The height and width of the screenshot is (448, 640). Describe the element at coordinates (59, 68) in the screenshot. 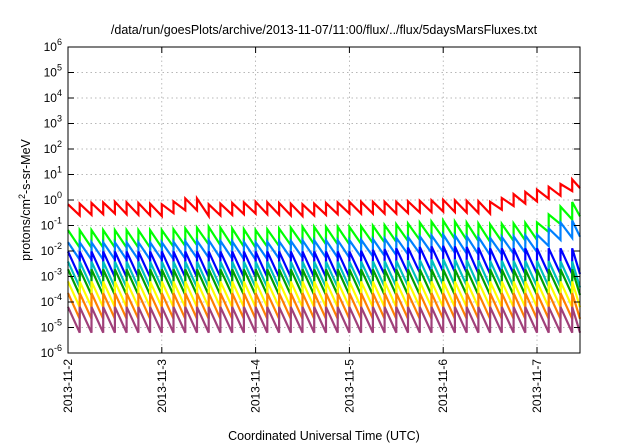

I see `y-tick-exponent: 5` at that location.